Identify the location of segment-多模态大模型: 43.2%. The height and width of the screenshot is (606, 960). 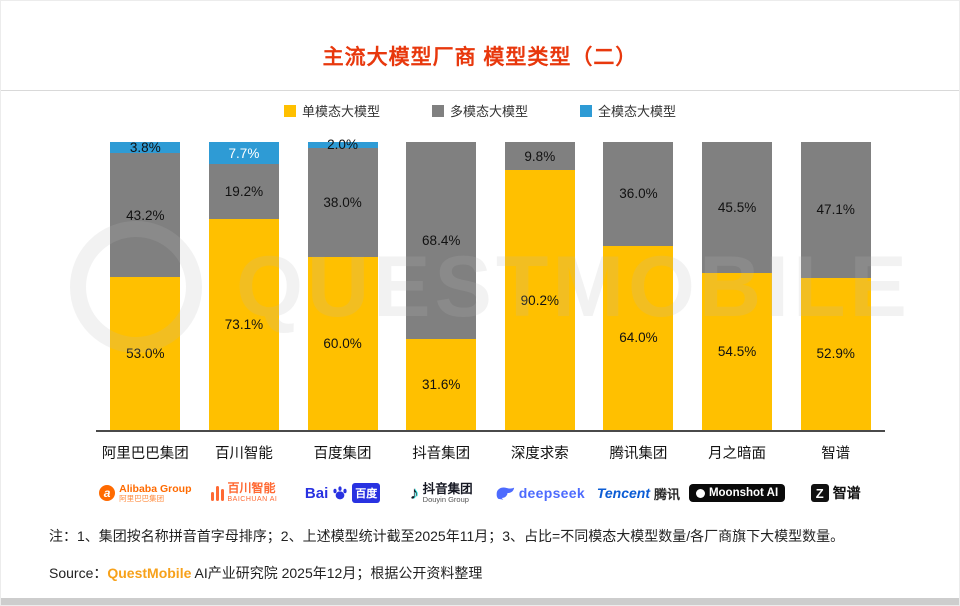
(145, 215).